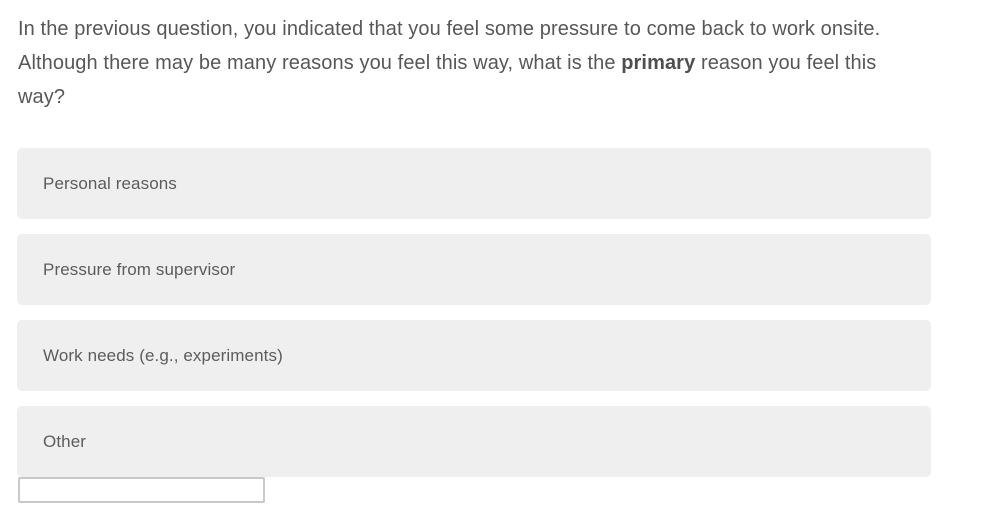 The width and height of the screenshot is (1004, 521). What do you see at coordinates (65, 441) in the screenshot?
I see `choice-label: Other` at bounding box center [65, 441].